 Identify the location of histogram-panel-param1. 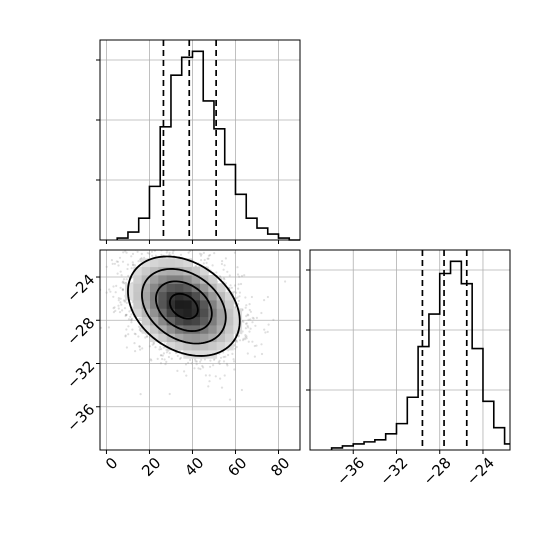
(198, 141).